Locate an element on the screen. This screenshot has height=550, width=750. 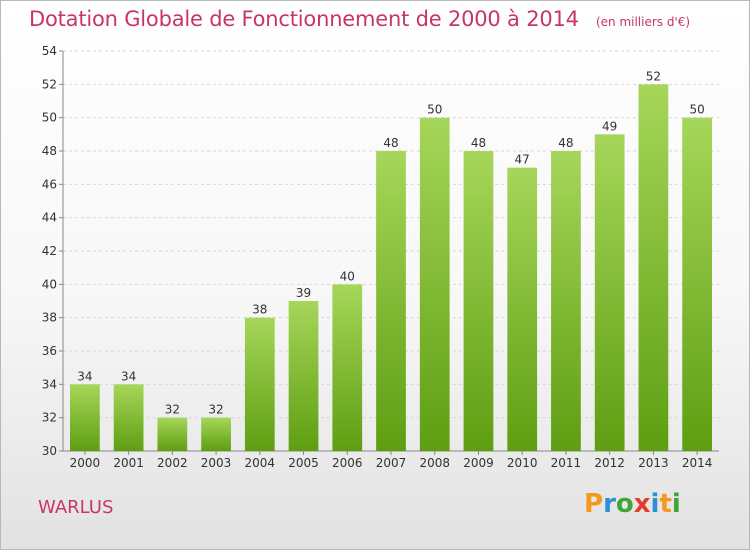
x-tick-label: 2007 is located at coordinates (391, 463).